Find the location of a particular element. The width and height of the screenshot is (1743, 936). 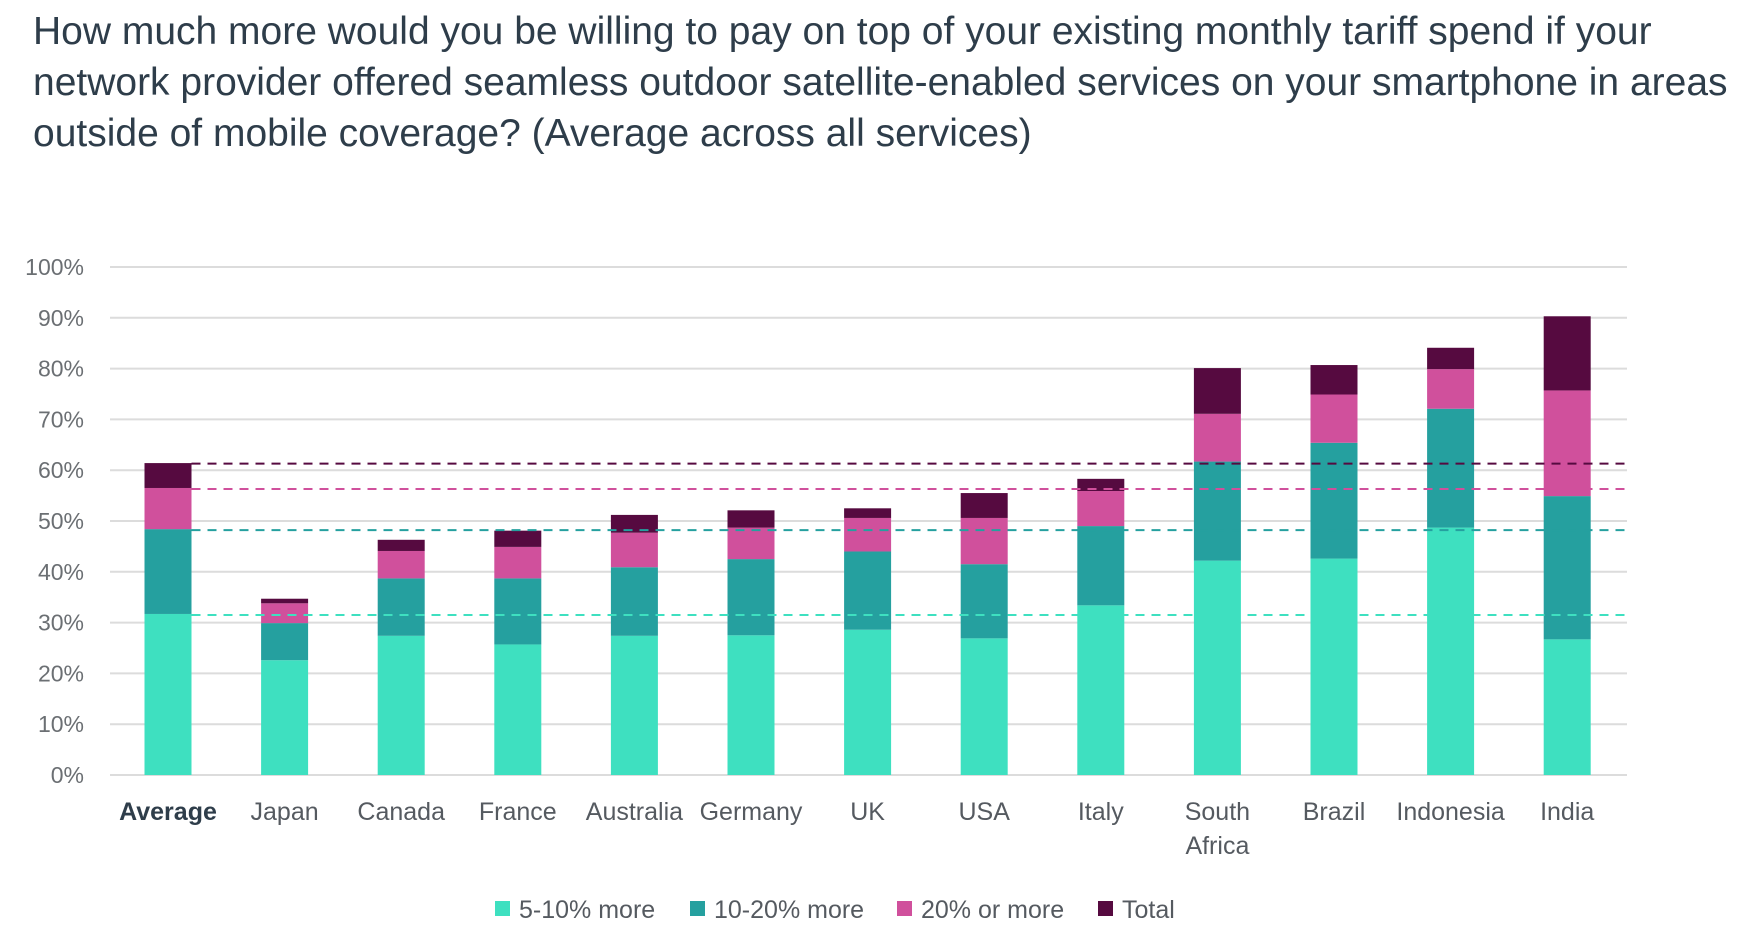

y-tick-label: 80% is located at coordinates (61, 369).